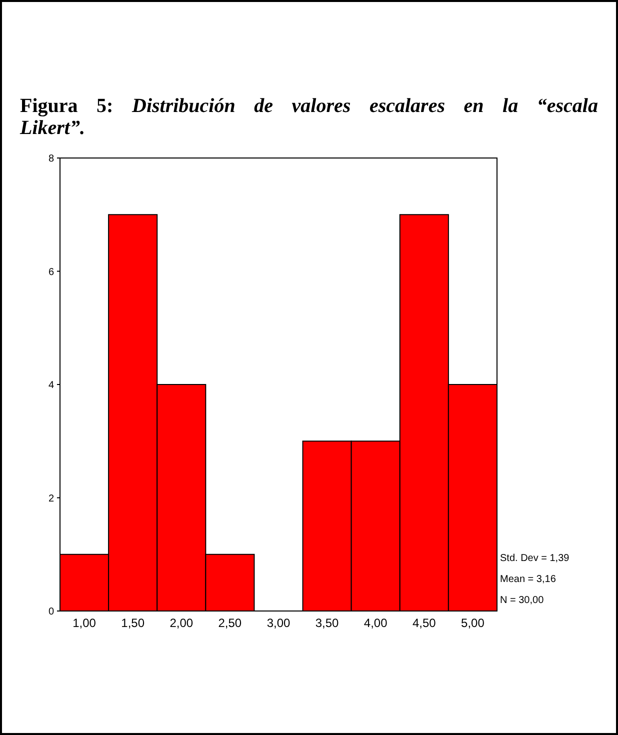  Describe the element at coordinates (51, 159) in the screenshot. I see `y-tick-label: 8` at that location.